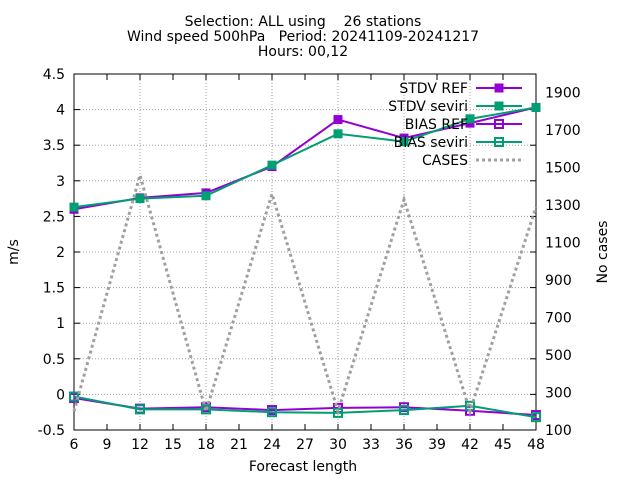 The width and height of the screenshot is (640, 480). Describe the element at coordinates (74, 445) in the screenshot. I see `x-tick-label: 6` at that location.